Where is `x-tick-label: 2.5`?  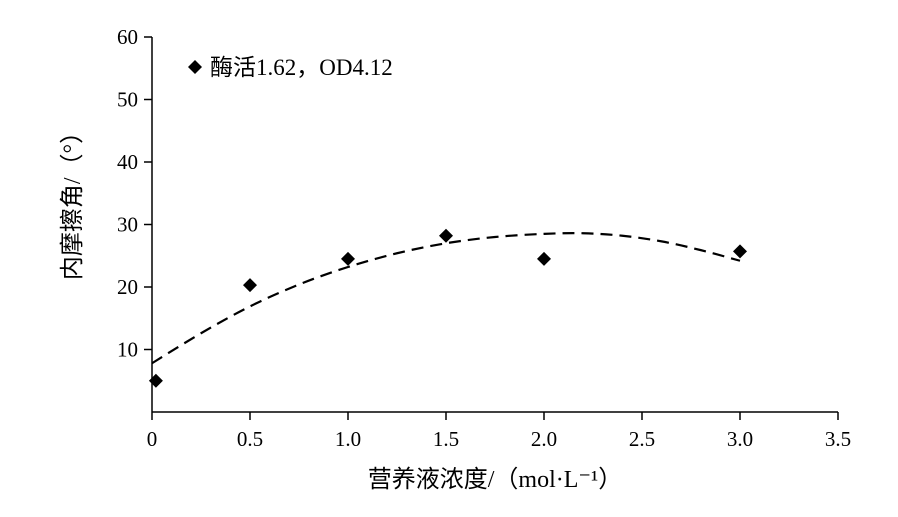 x-tick-label: 2.5 is located at coordinates (642, 439).